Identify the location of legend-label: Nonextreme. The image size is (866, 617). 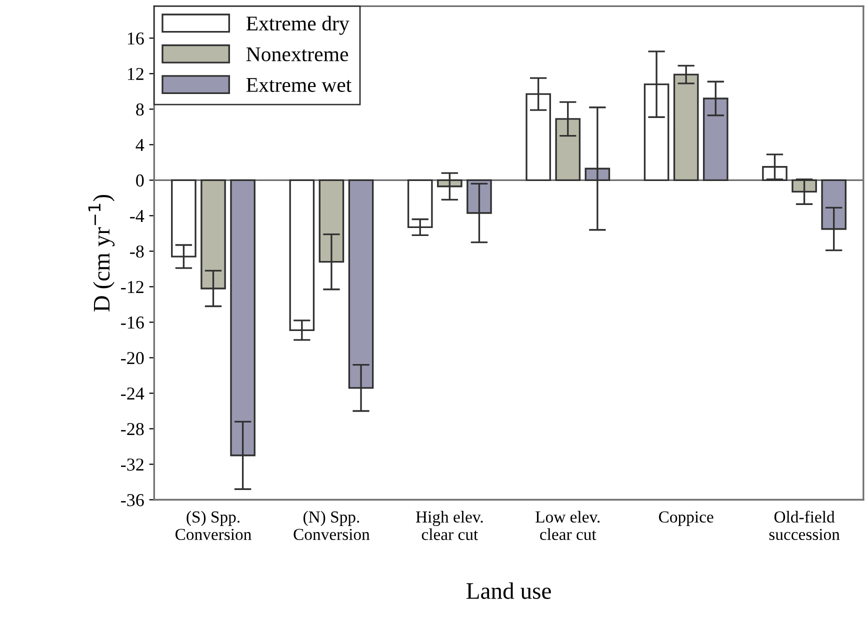
(297, 54).